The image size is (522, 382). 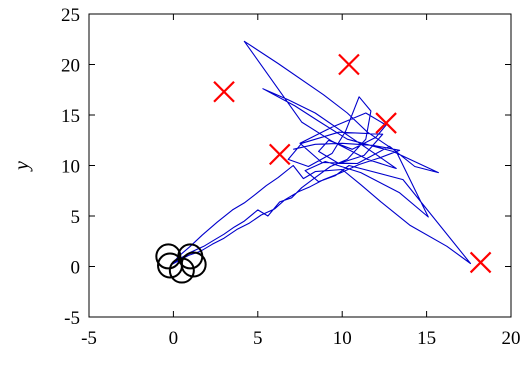 What do you see at coordinates (258, 338) in the screenshot?
I see `x-tick-label: 5` at bounding box center [258, 338].